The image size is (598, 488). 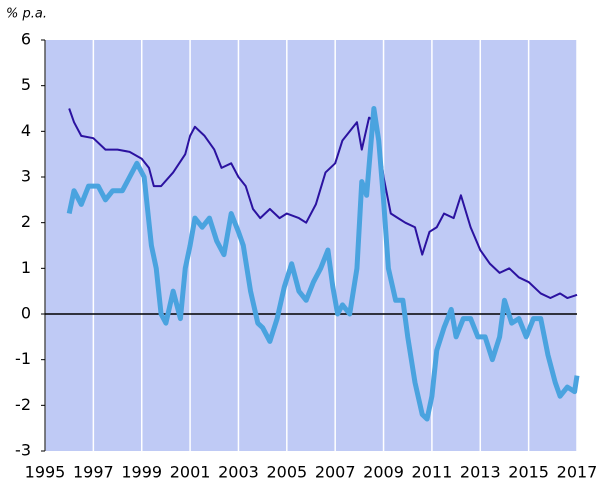 What do you see at coordinates (26, 267) in the screenshot?
I see `y-tick-label: 1` at bounding box center [26, 267].